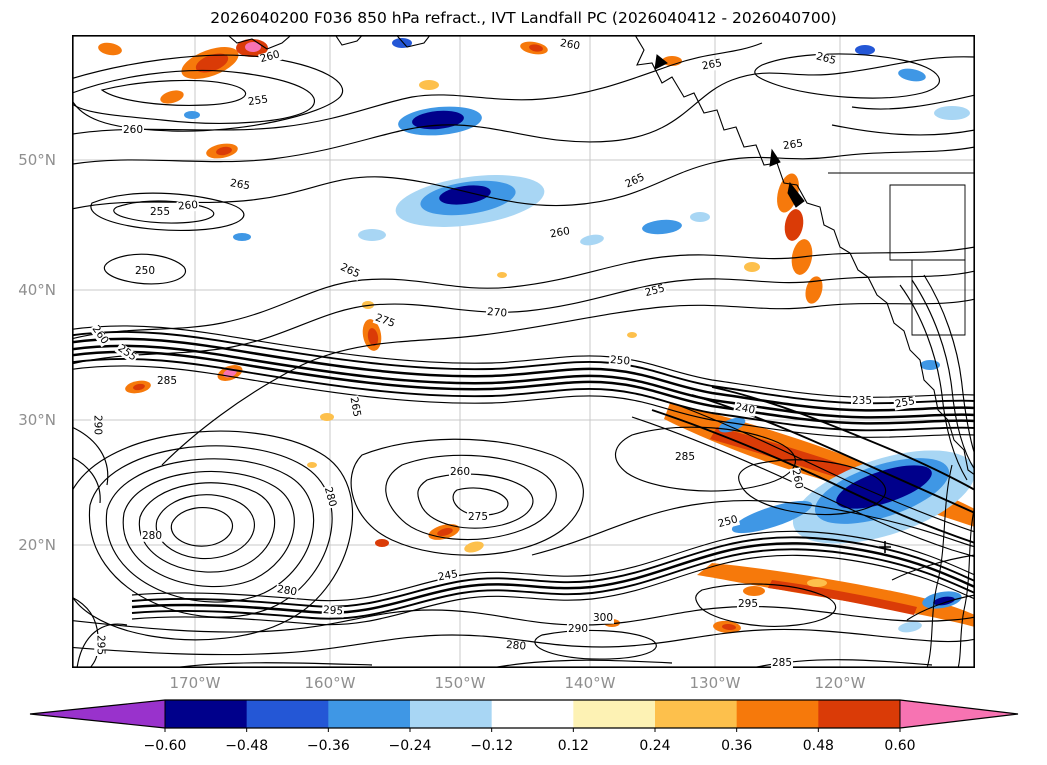 The width and height of the screenshot is (1047, 765). What do you see at coordinates (654, 746) in the screenshot?
I see `colorbar-tick-label: 0.24` at bounding box center [654, 746].